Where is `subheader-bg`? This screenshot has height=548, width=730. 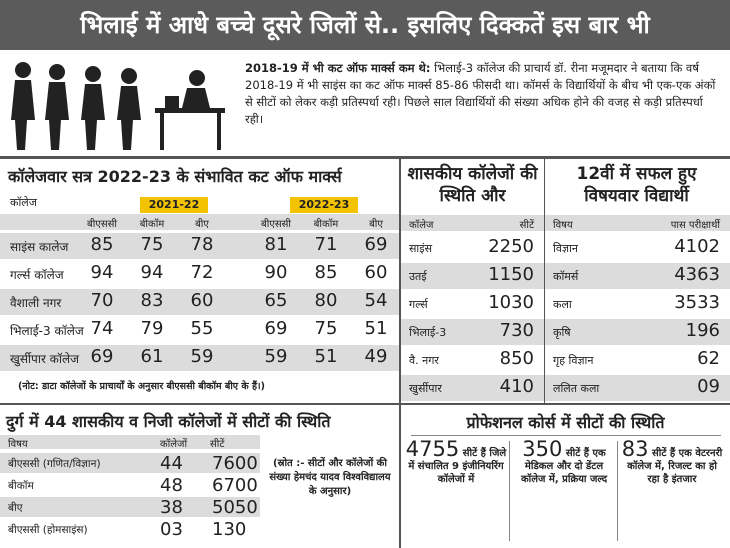 subheader-bg is located at coordinates (199, 222).